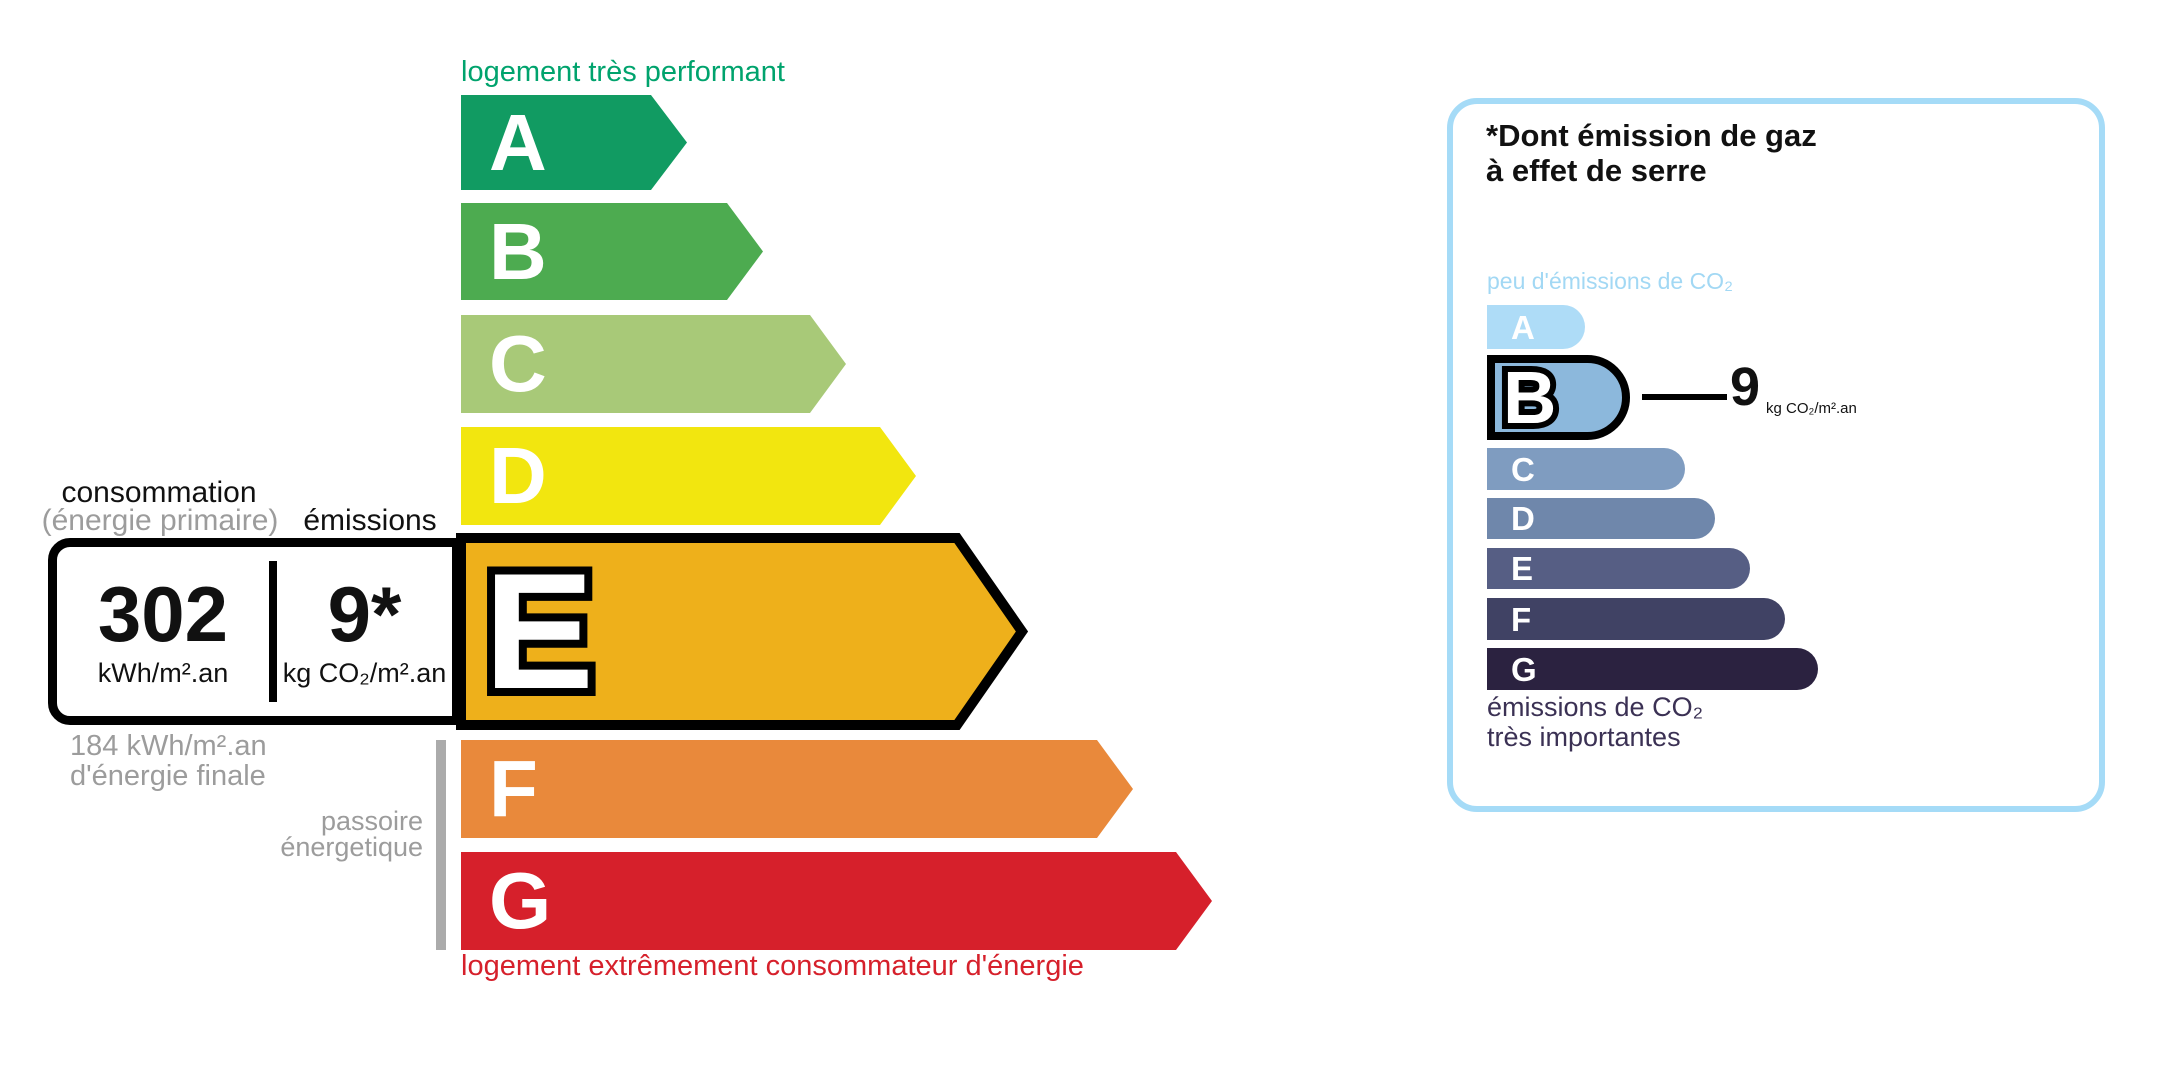 This screenshot has width=2170, height=1079. What do you see at coordinates (1523, 327) in the screenshot?
I see `ges-class-letter-a: A` at bounding box center [1523, 327].